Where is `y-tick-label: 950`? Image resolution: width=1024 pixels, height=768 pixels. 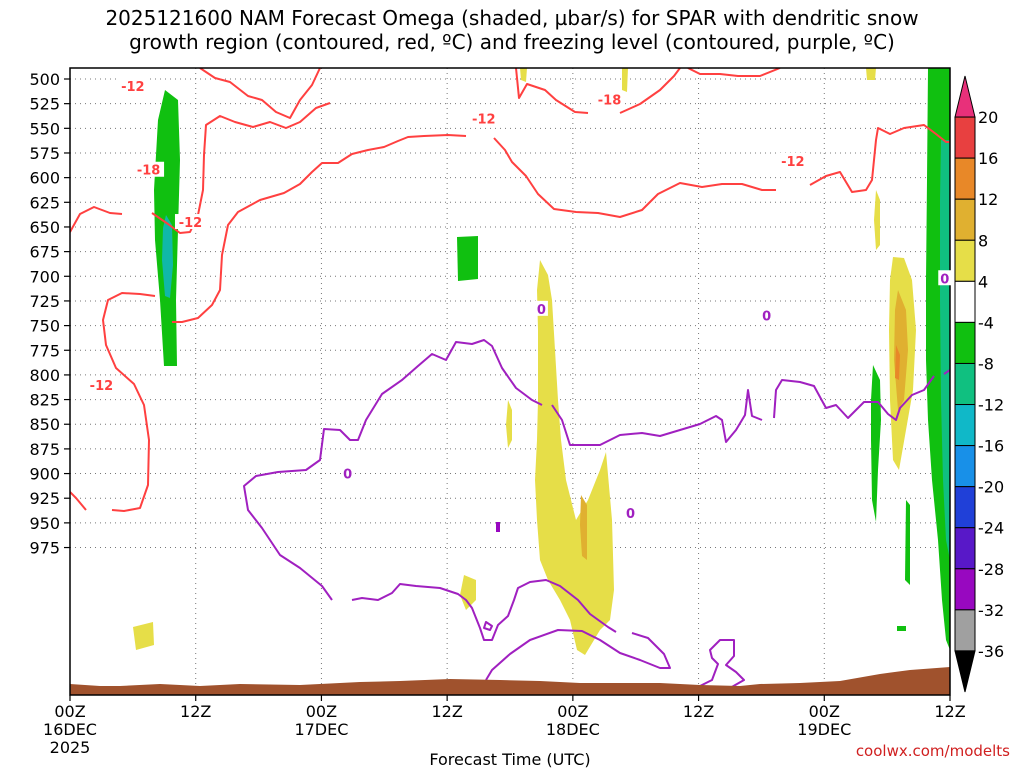 y-tick-label: 950 is located at coordinates (44, 523).